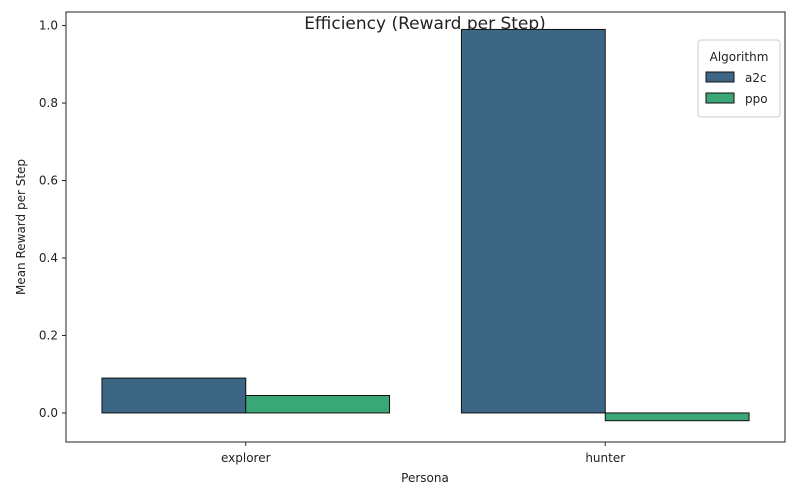 The image size is (800, 500). What do you see at coordinates (48, 413) in the screenshot?
I see `y-tick-label-0.0: 0.0` at bounding box center [48, 413].